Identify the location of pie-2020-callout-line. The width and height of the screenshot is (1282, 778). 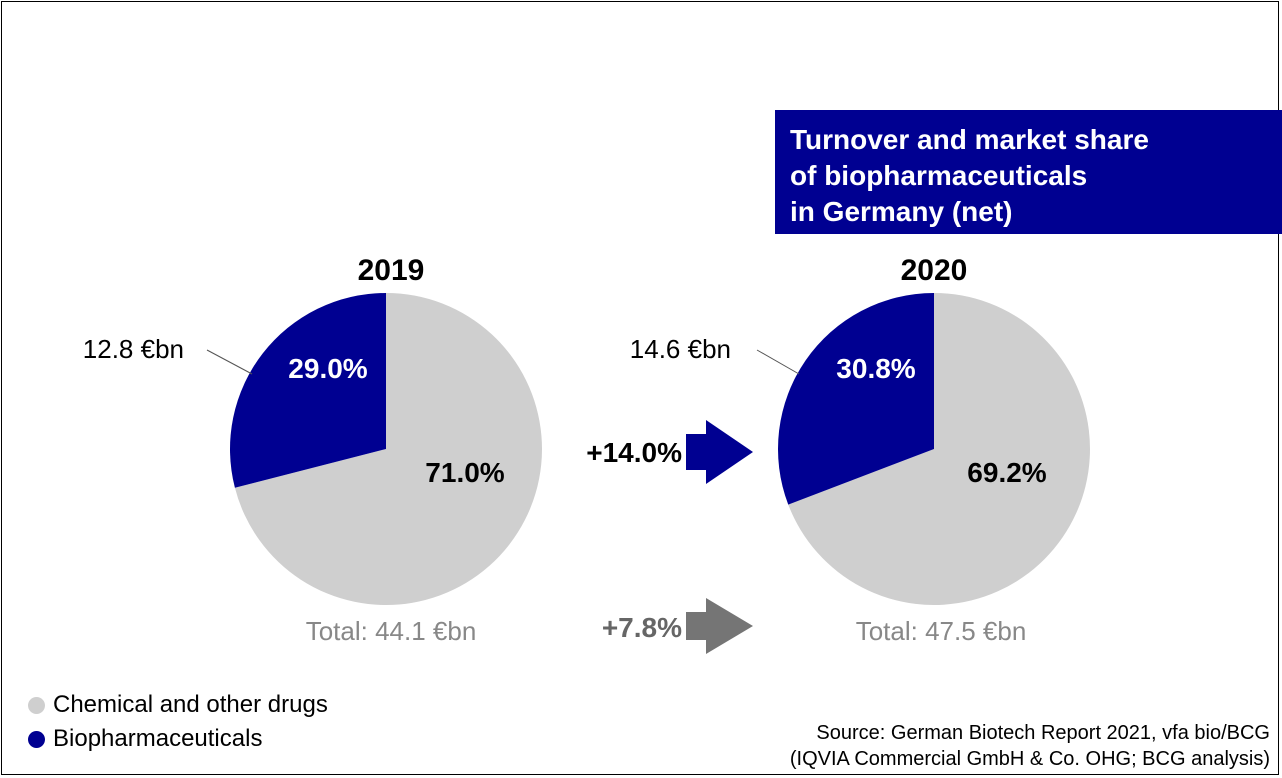
(778, 362).